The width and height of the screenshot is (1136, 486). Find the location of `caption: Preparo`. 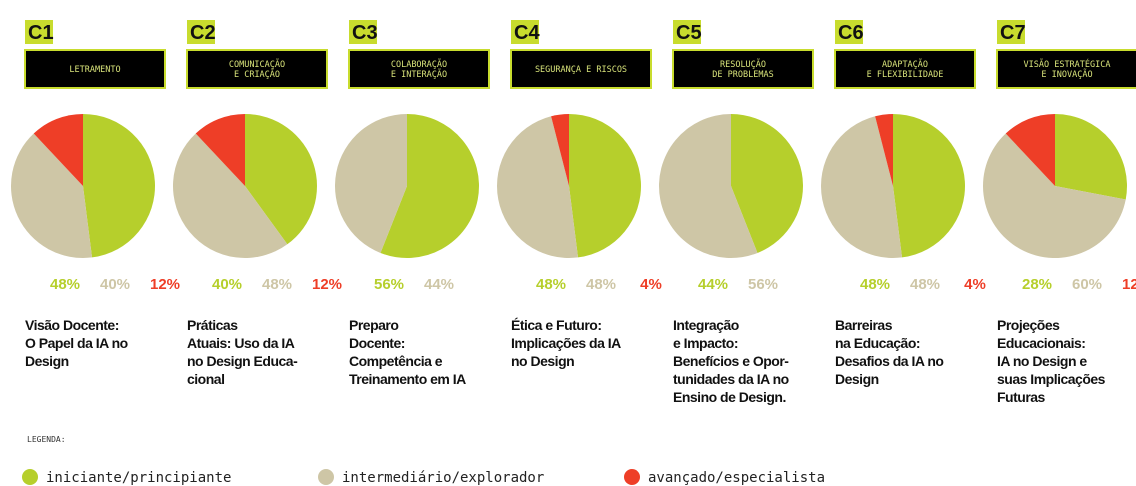

caption: Preparo is located at coordinates (373, 325).